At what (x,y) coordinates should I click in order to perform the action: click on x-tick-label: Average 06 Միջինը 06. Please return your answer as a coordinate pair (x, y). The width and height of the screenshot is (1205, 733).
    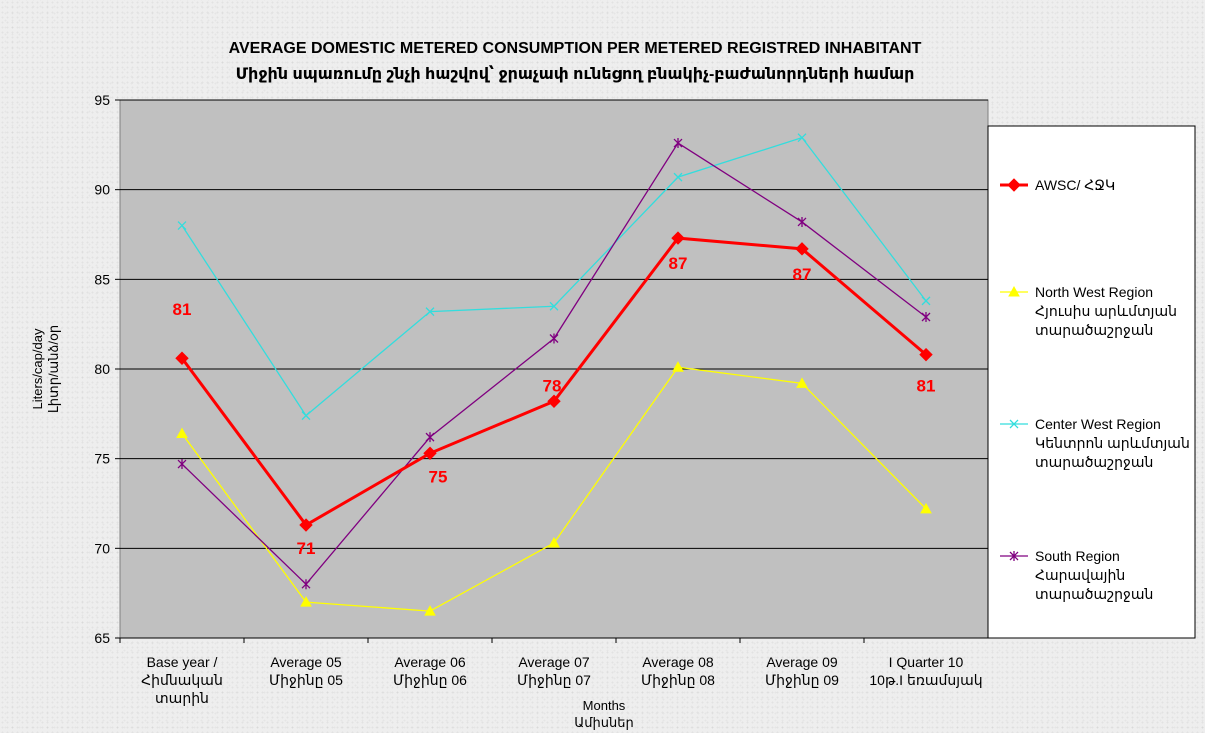
    Looking at the image, I should click on (430, 671).